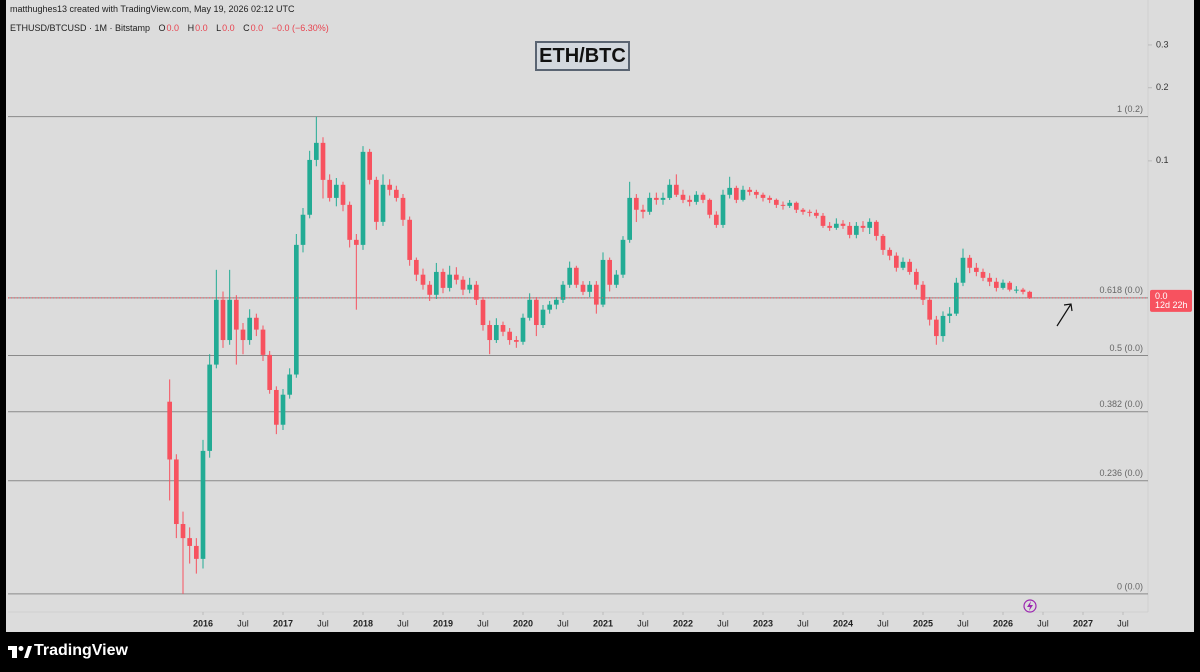 The width and height of the screenshot is (1200, 672). I want to click on x-tick-label: 2026, so click(1003, 623).